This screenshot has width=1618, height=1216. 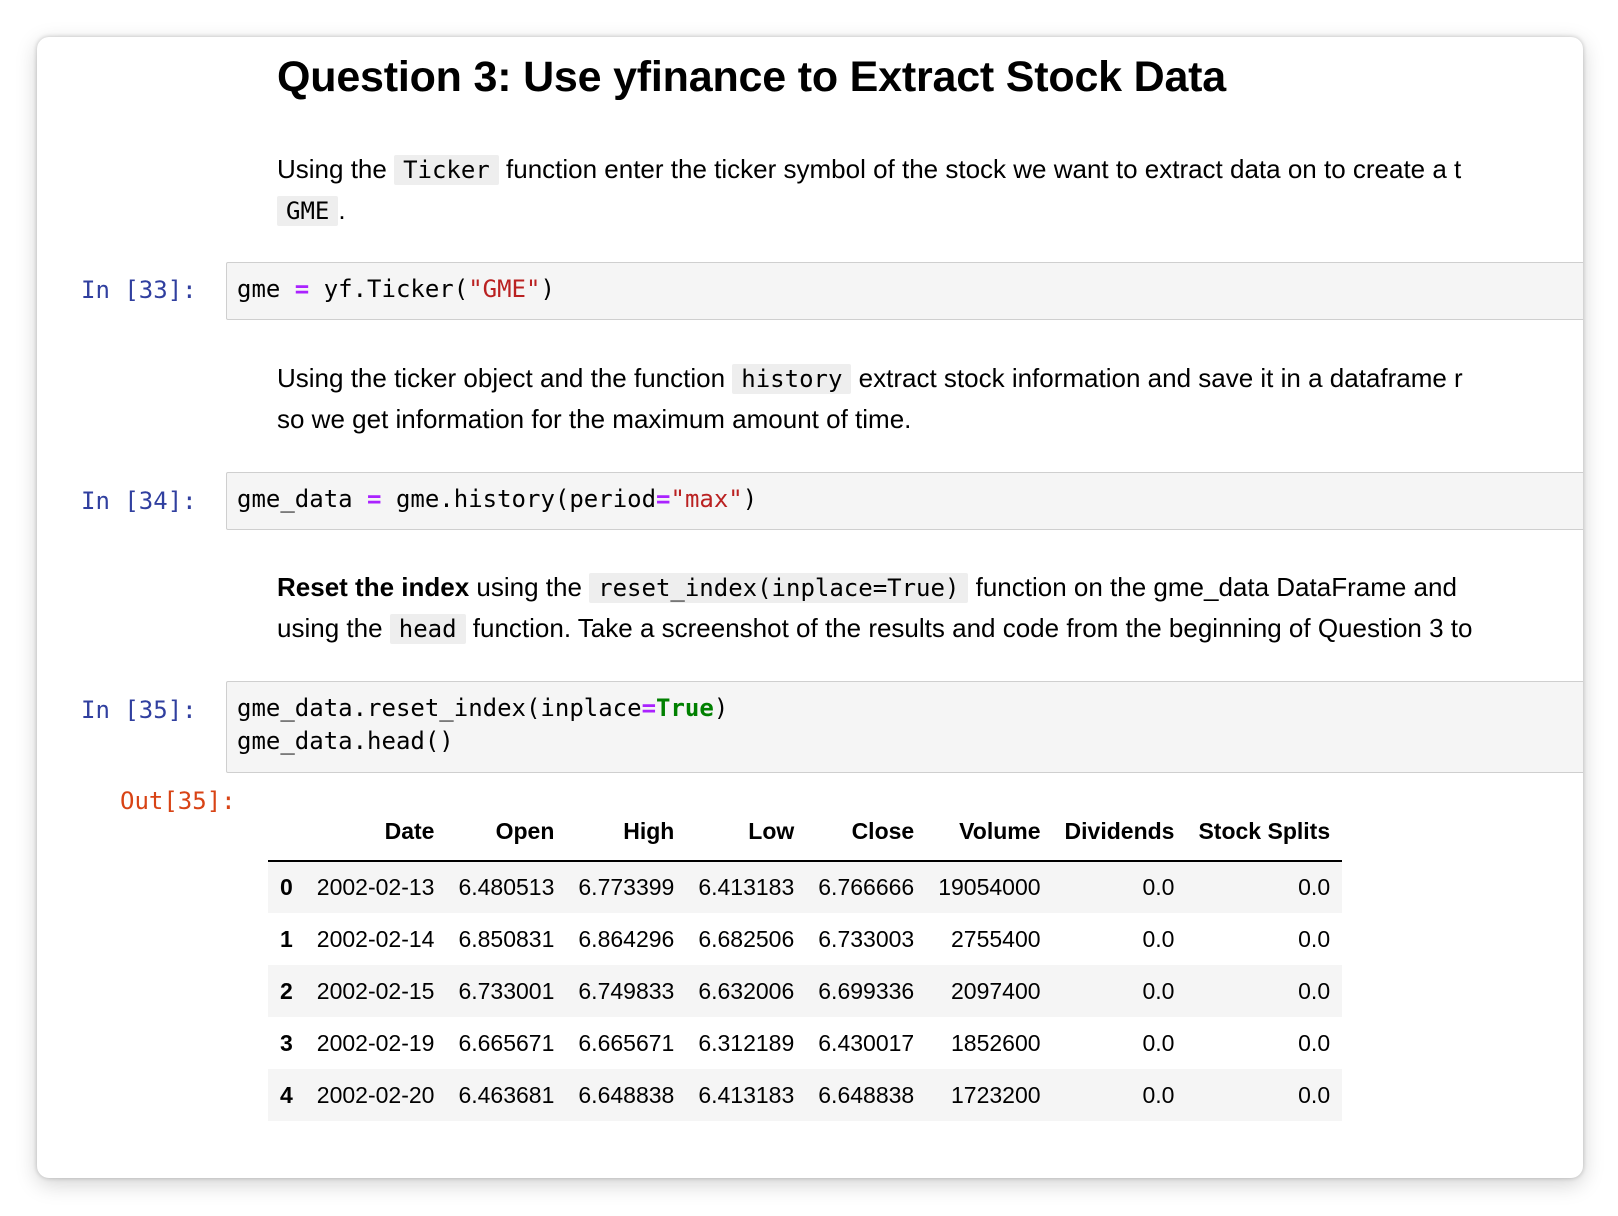 I want to click on table-cell: 2002-02-19, so click(x=375, y=1042).